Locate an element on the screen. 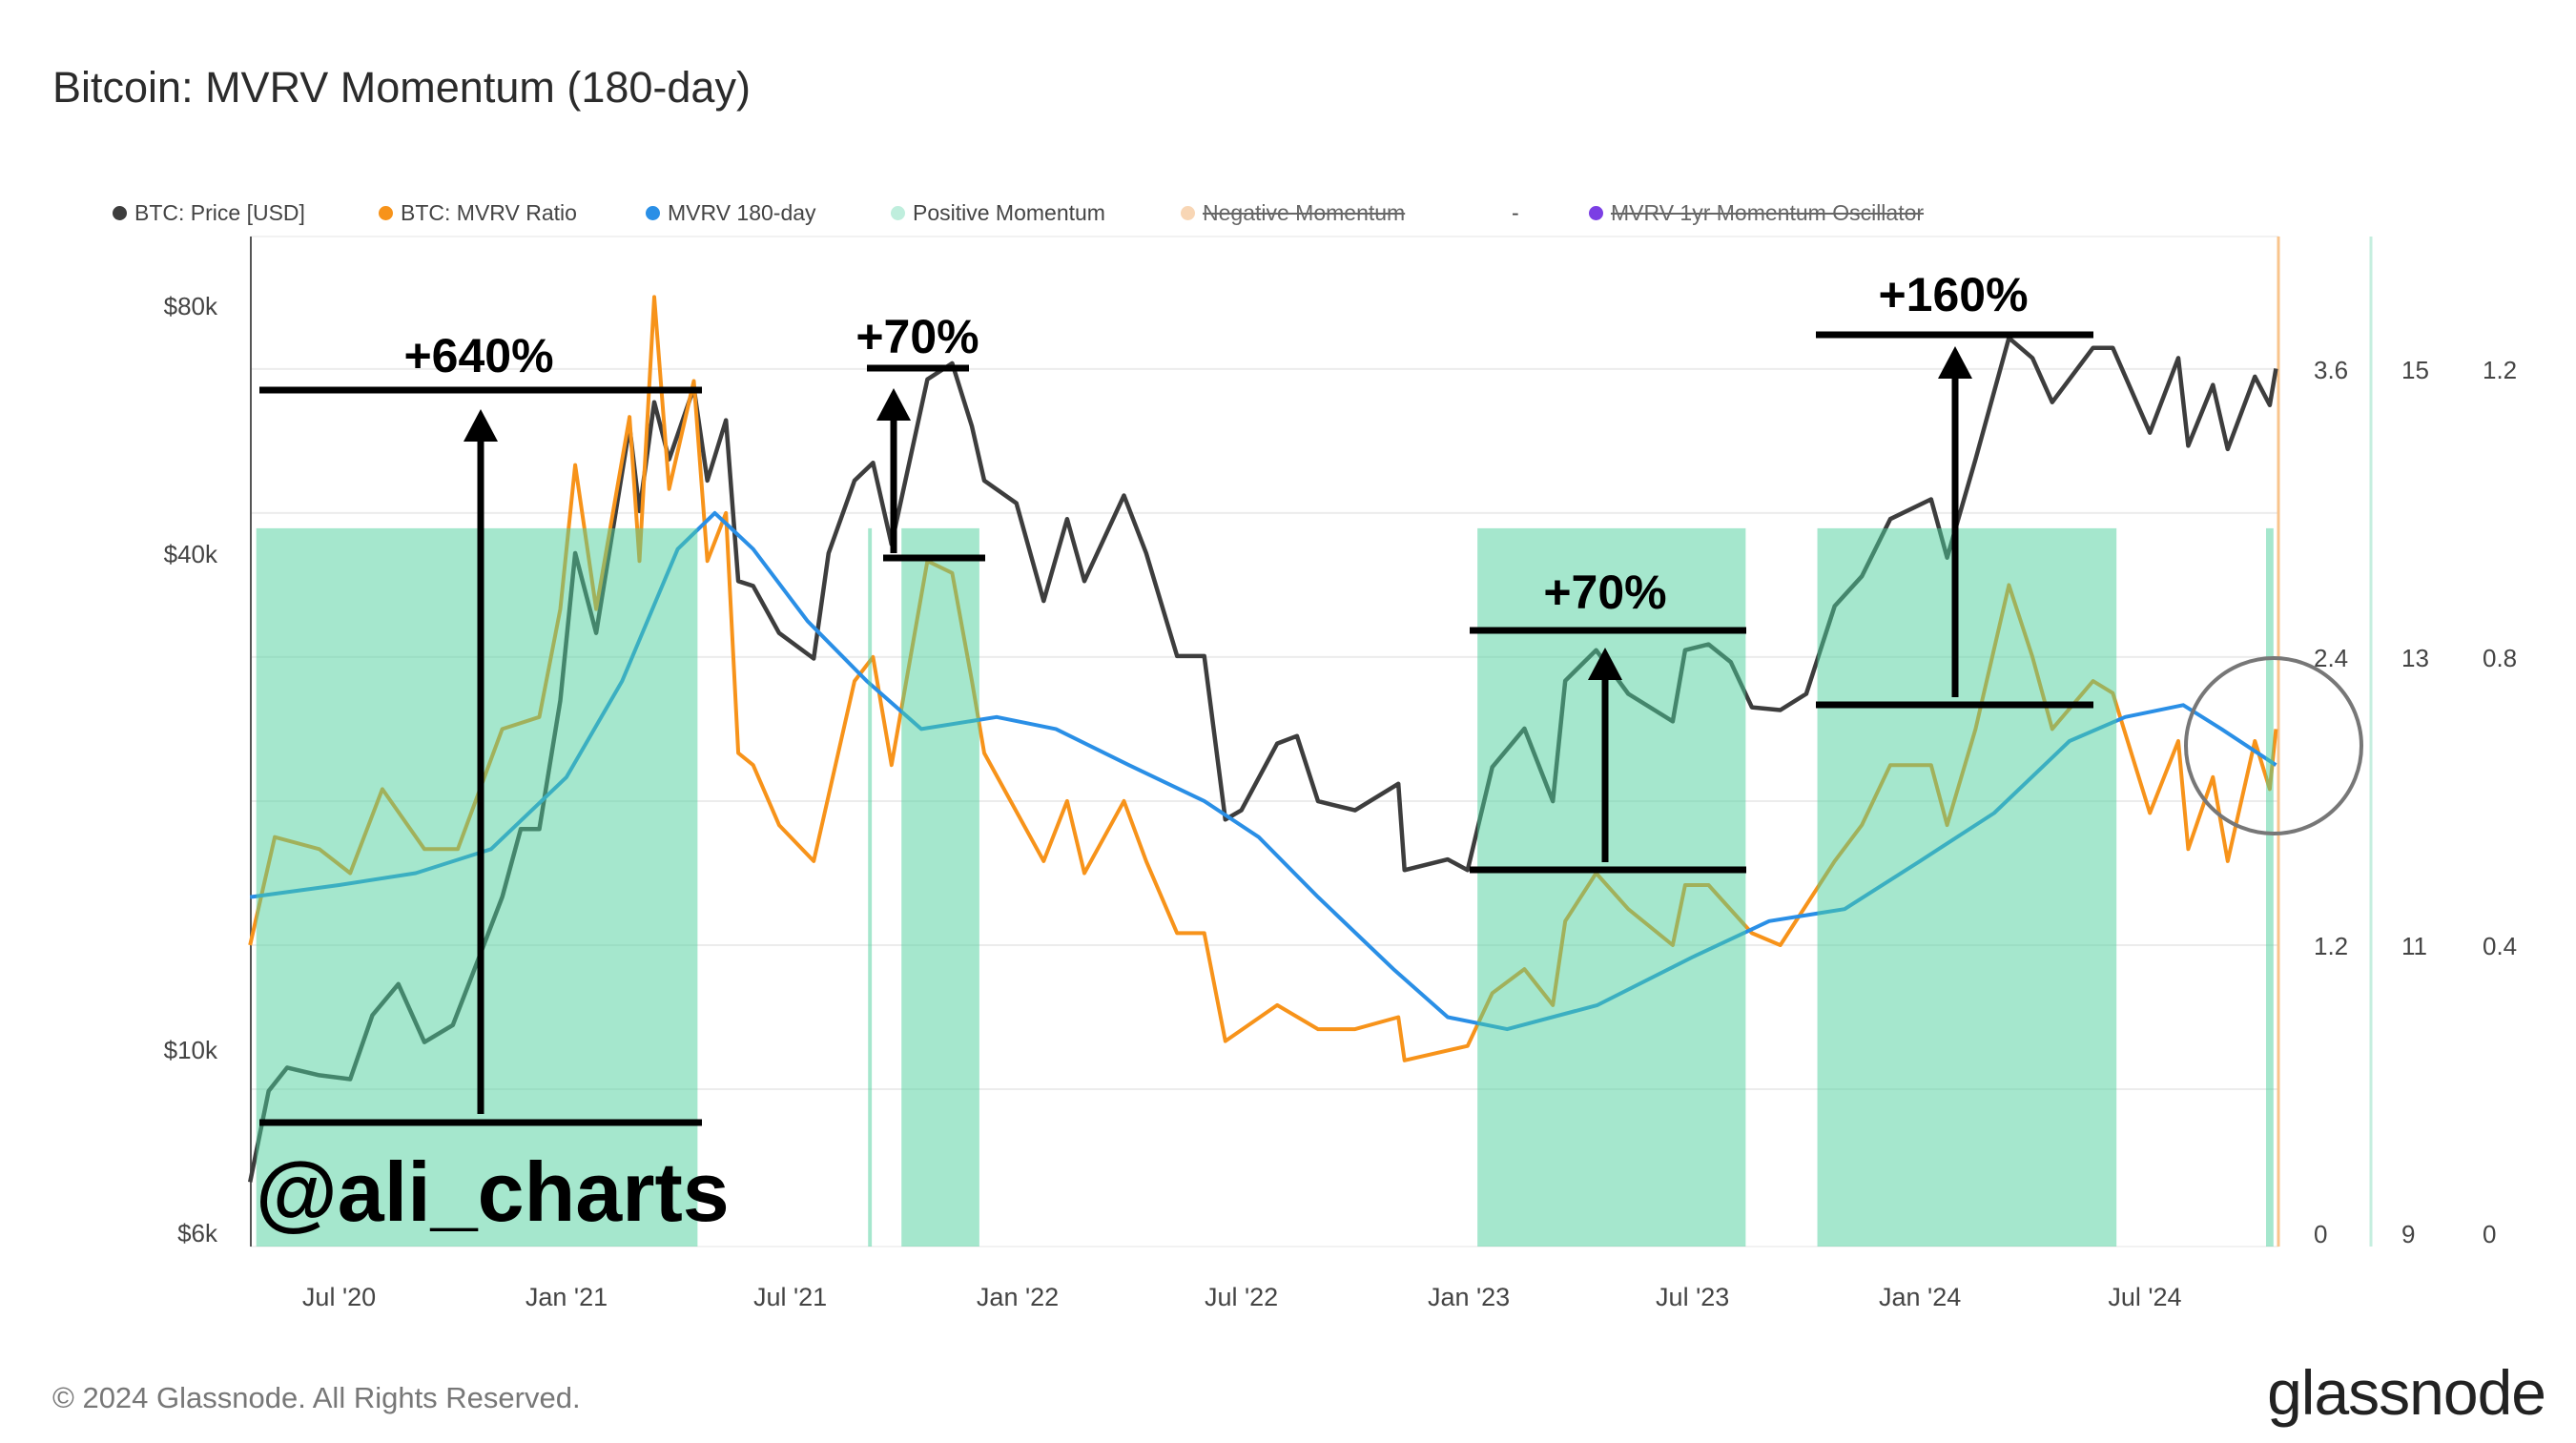 The height and width of the screenshot is (1443, 2576). y-right-tick-label: 2.4 is located at coordinates (2331, 658).